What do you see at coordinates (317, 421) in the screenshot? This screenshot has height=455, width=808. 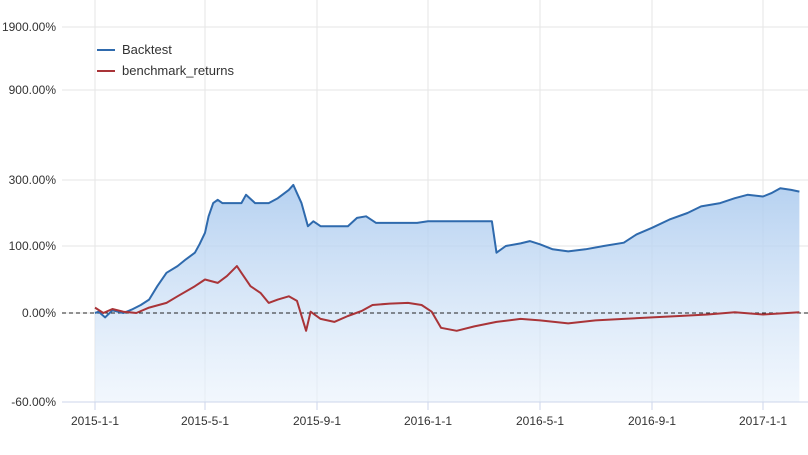 I see `x-tick-label: 2015-9-1` at bounding box center [317, 421].